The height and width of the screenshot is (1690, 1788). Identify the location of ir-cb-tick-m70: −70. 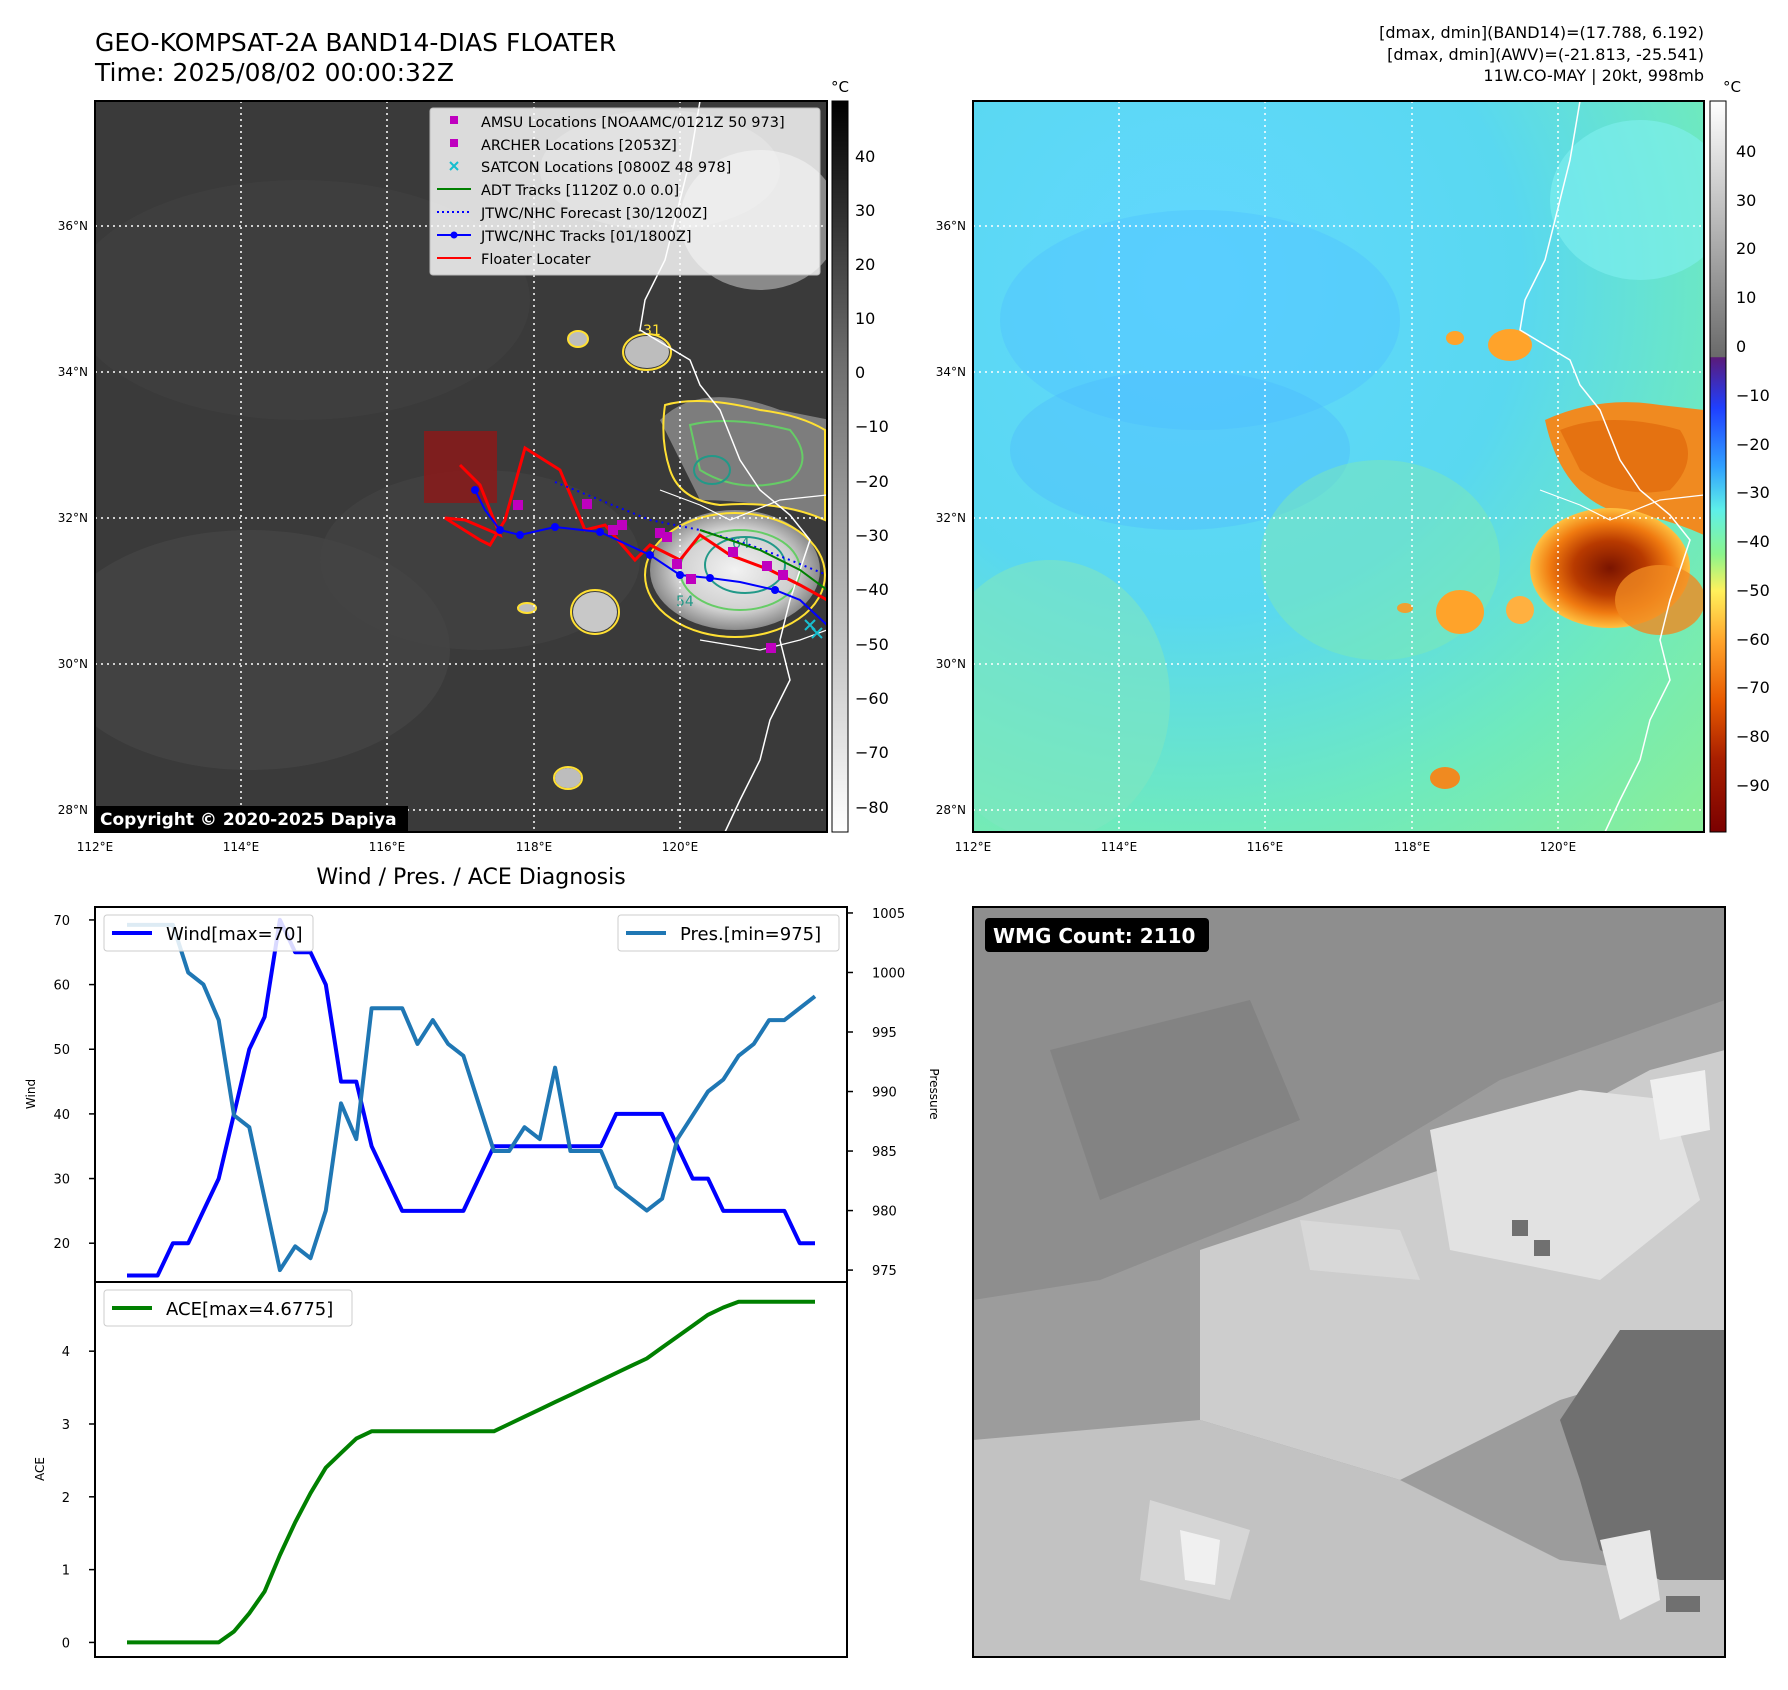
(872, 752).